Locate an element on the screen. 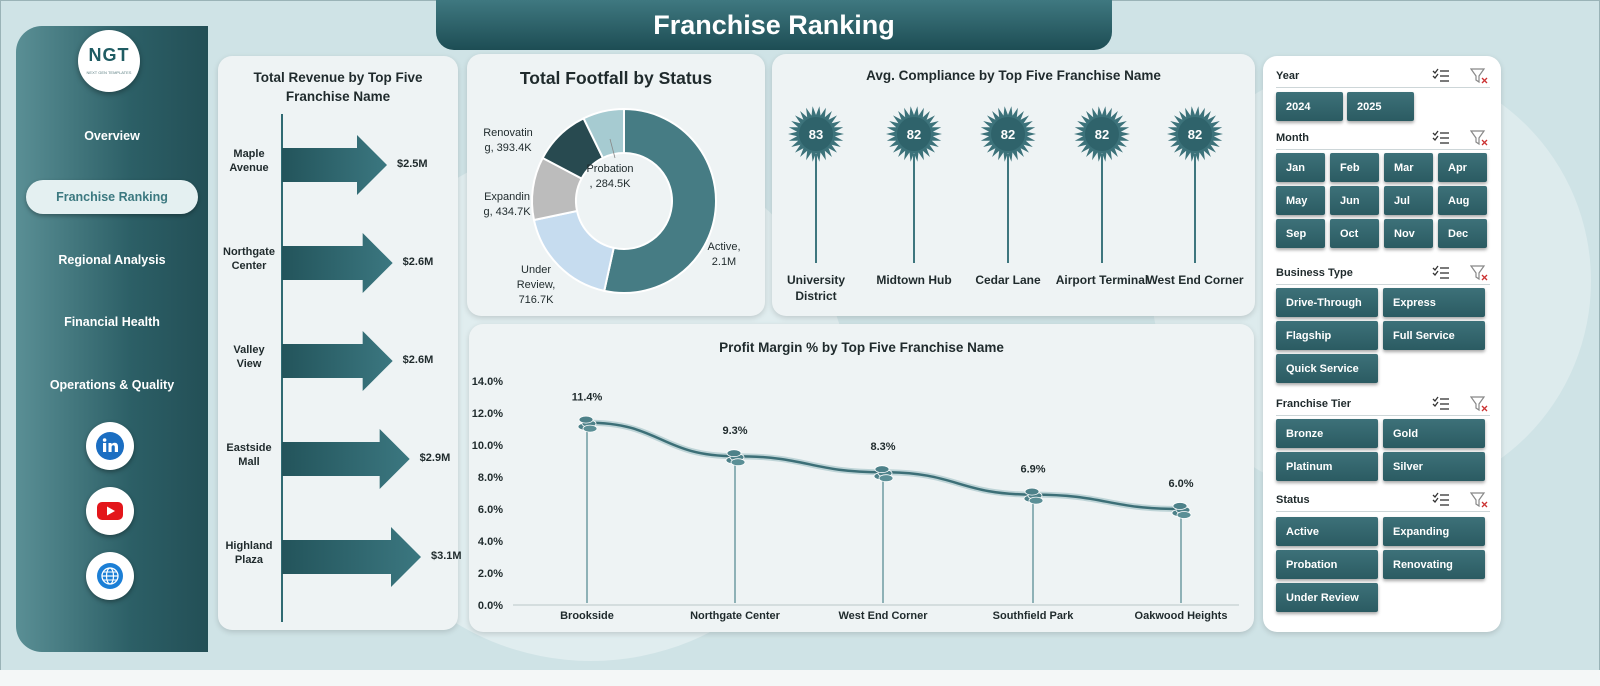 The width and height of the screenshot is (1600, 686). youtube-button is located at coordinates (110, 511).